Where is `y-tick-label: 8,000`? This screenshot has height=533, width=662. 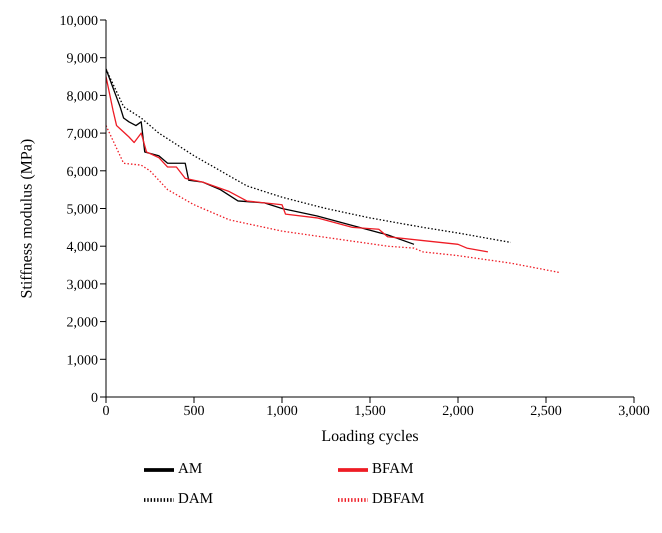 y-tick-label: 8,000 is located at coordinates (82, 96).